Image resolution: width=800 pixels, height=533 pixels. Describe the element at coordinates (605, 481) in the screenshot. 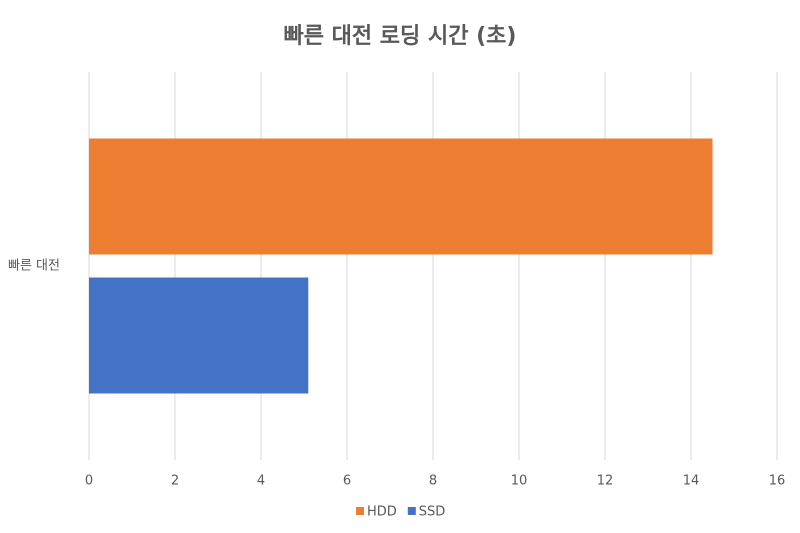

I see `x-tick-label: 12` at that location.